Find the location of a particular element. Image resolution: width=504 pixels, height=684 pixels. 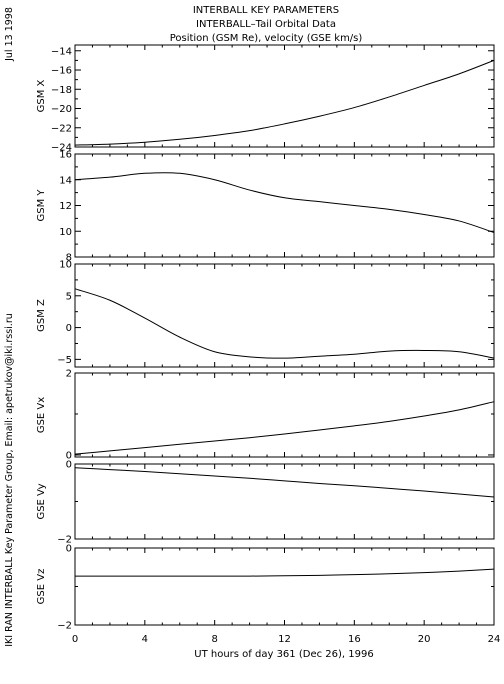

panel-gse-vx: 0 2 GSE Vx is located at coordinates (265, 415).